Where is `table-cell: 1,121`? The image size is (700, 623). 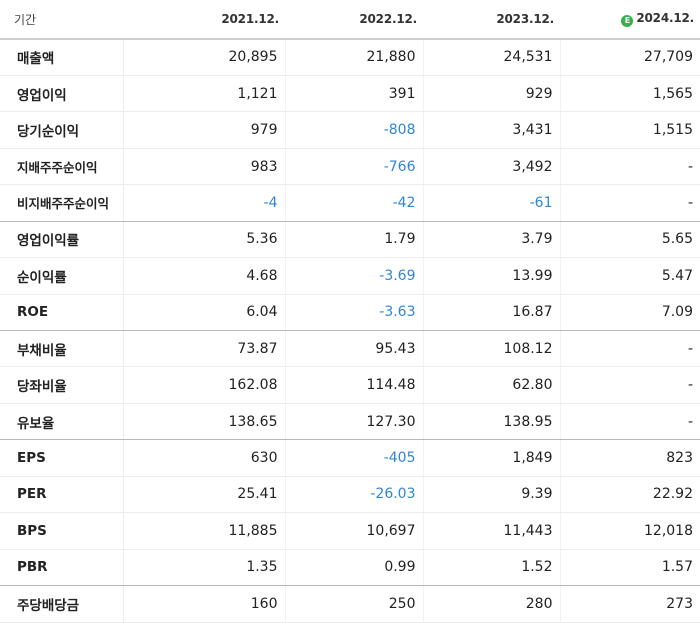
table-cell: 1,121 is located at coordinates (204, 94).